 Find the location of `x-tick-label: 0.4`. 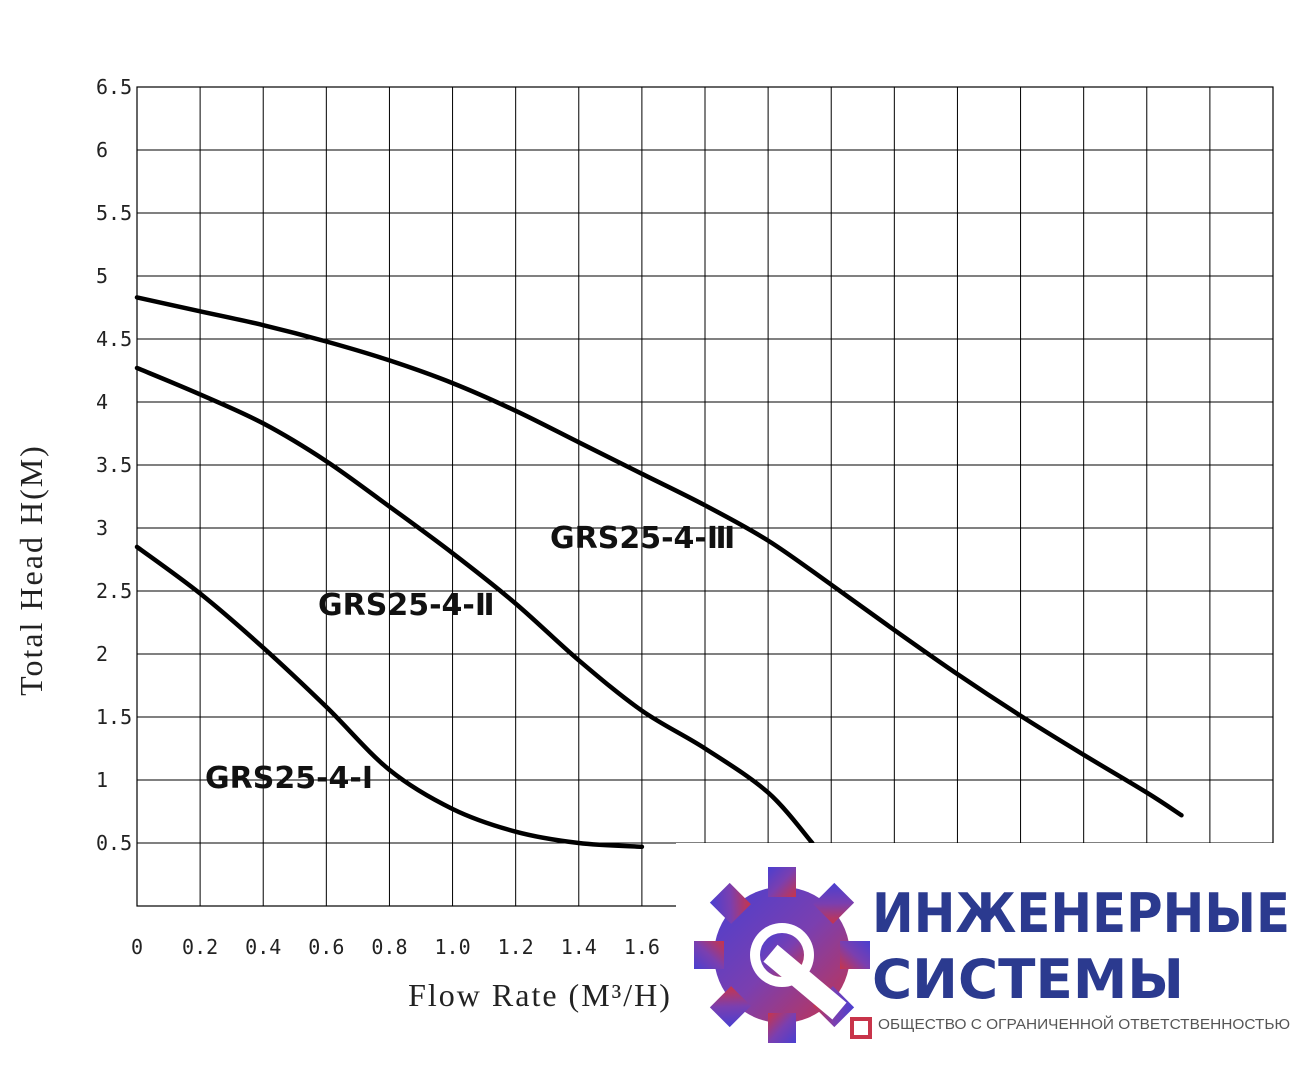

x-tick-label: 0.4 is located at coordinates (263, 947).